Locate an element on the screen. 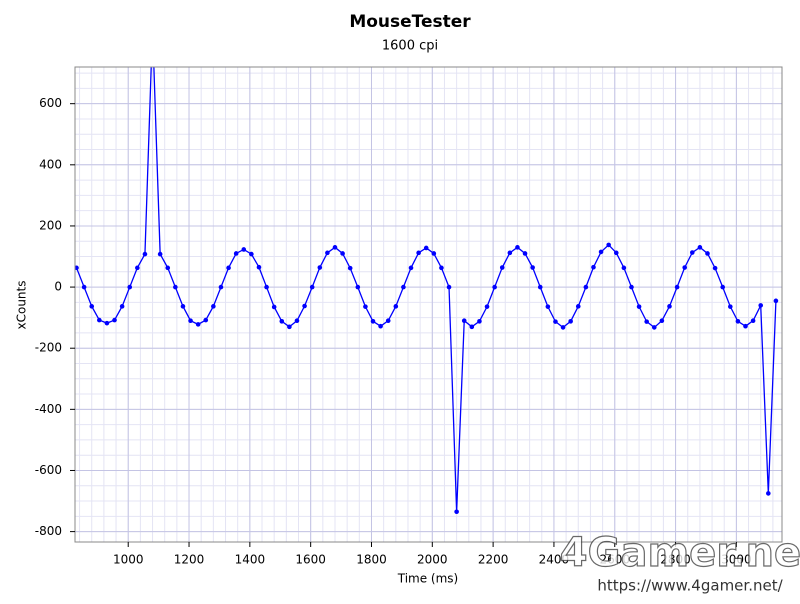 The height and width of the screenshot is (604, 800). y-tick-label: 200 is located at coordinates (50, 225).